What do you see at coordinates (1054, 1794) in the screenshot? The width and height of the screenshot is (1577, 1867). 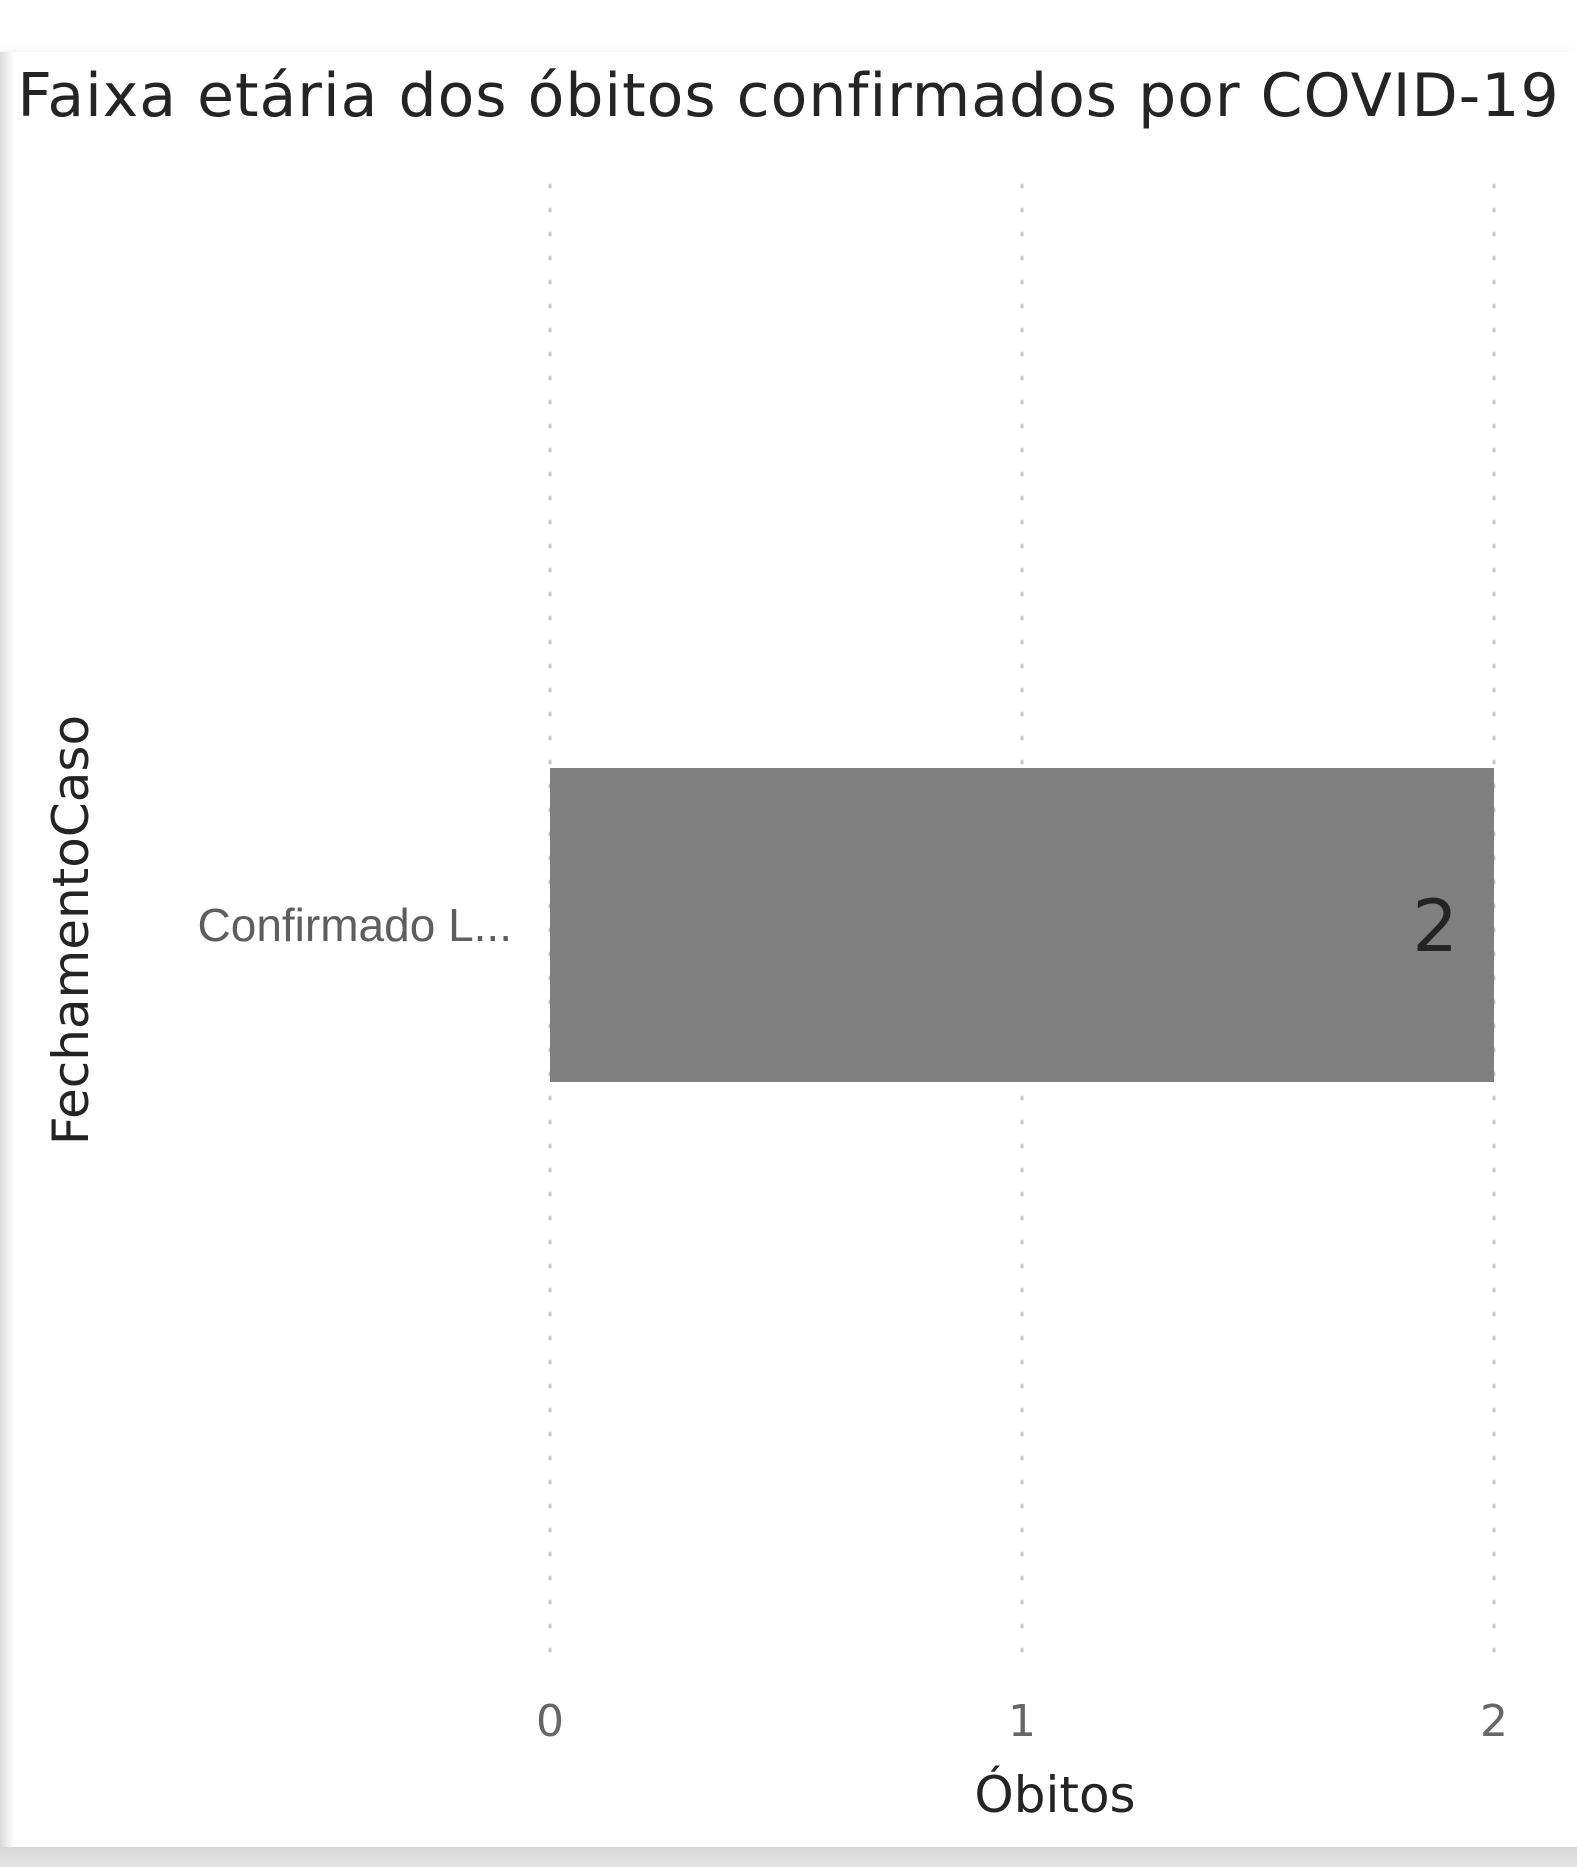 I see `x-axis-title: Óbitos` at bounding box center [1054, 1794].